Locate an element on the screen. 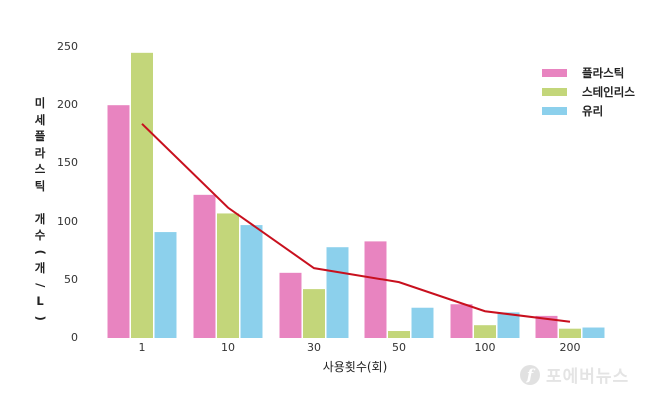 This screenshot has width=665, height=403. x-axis-label: 사용횟수(회) is located at coordinates (355, 367).